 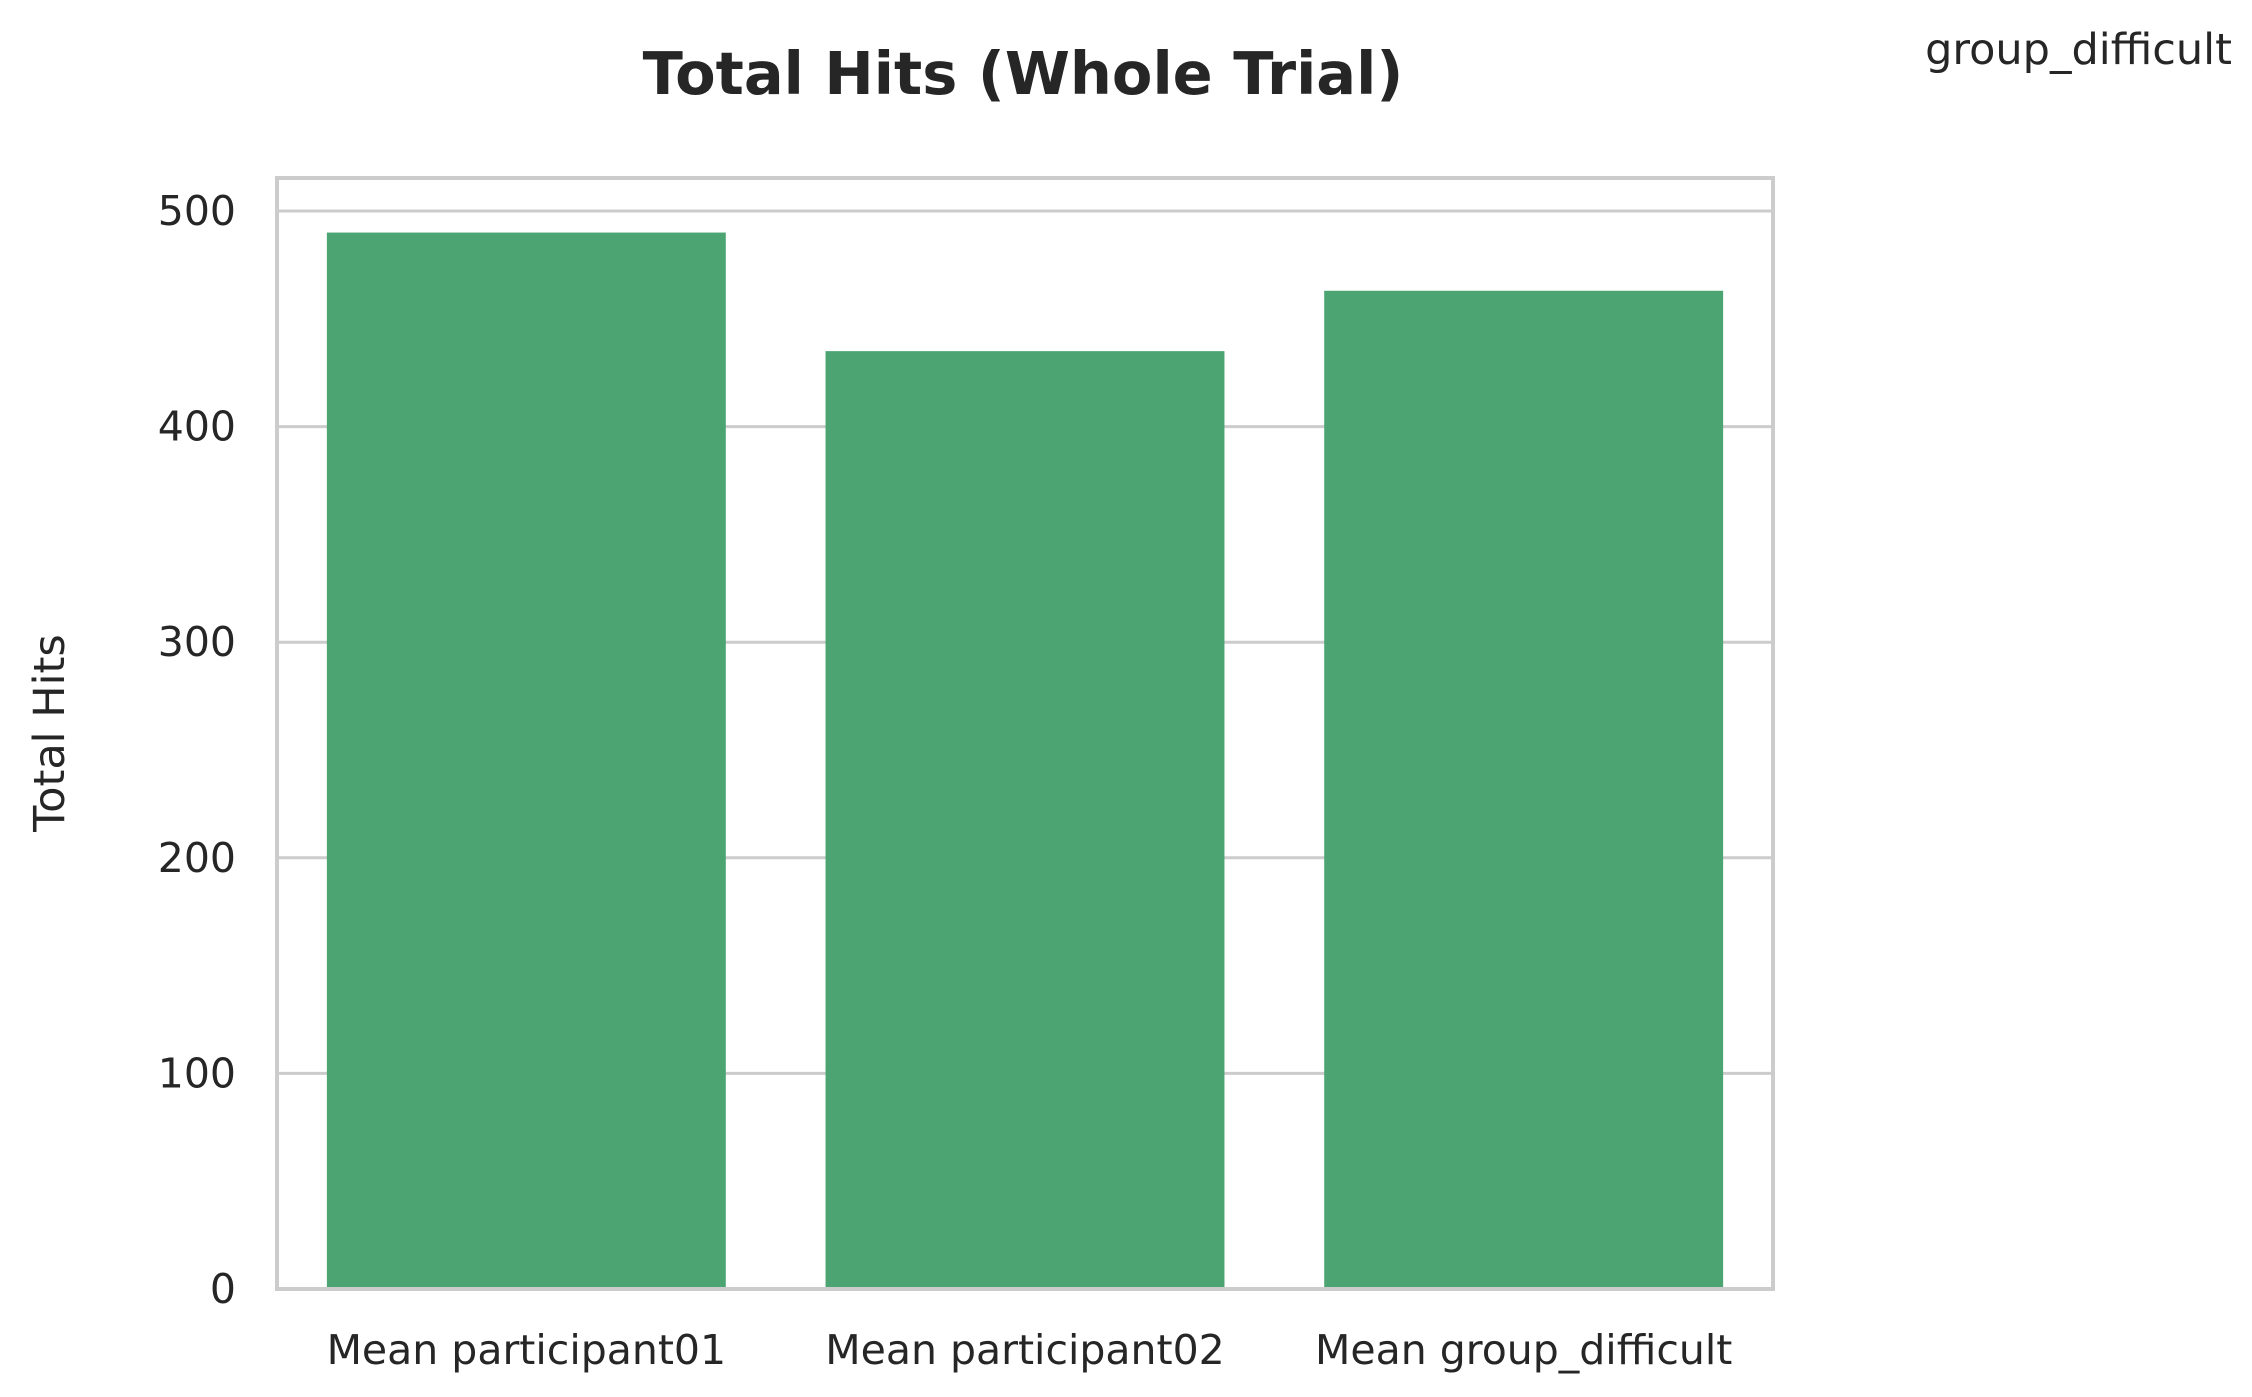 What do you see at coordinates (527, 1350) in the screenshot?
I see `x-tick-label-1: Mean participant01` at bounding box center [527, 1350].